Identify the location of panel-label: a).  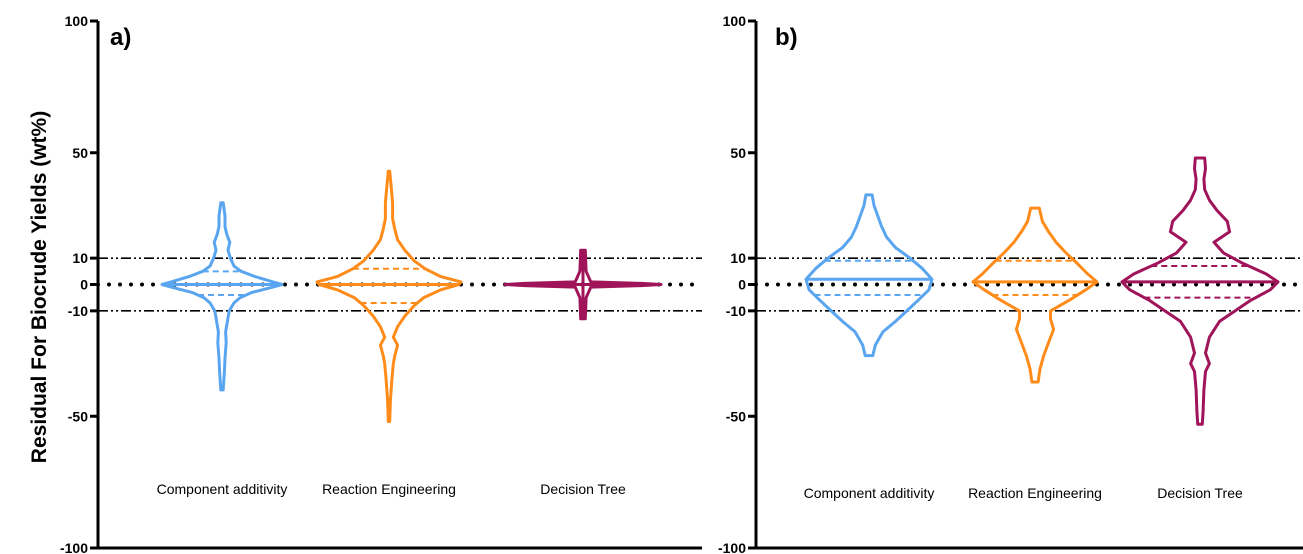
(120, 37).